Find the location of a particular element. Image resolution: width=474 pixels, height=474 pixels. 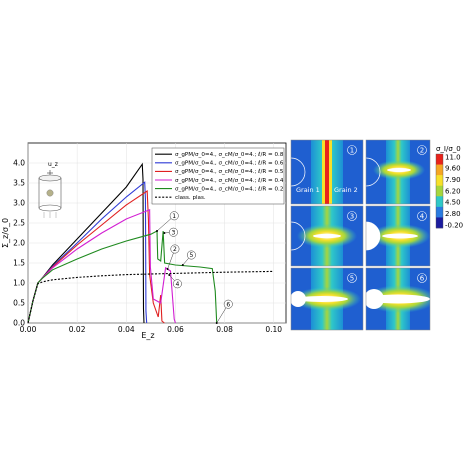

inset-label: u_z is located at coordinates (53, 164).